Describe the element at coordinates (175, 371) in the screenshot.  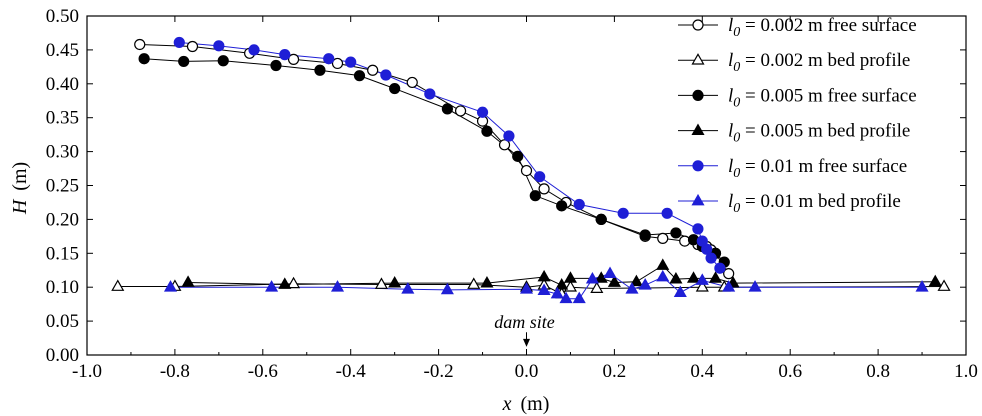
I see `x-tick-label: -0.8` at that location.